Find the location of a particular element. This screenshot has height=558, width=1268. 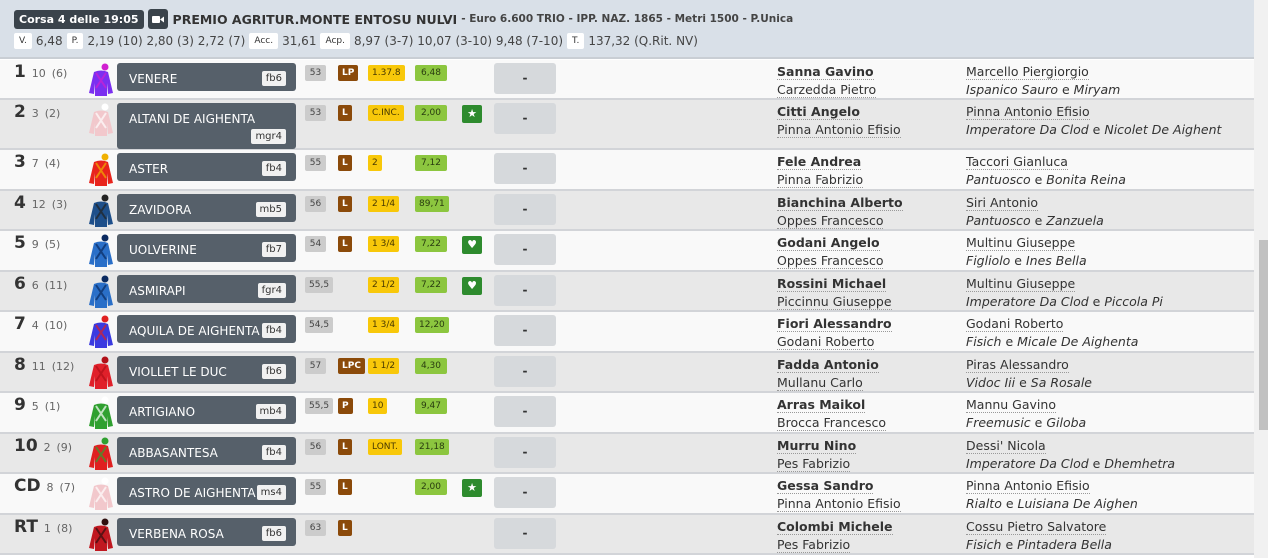

runner-position: RT 1 (8) is located at coordinates (43, 527).